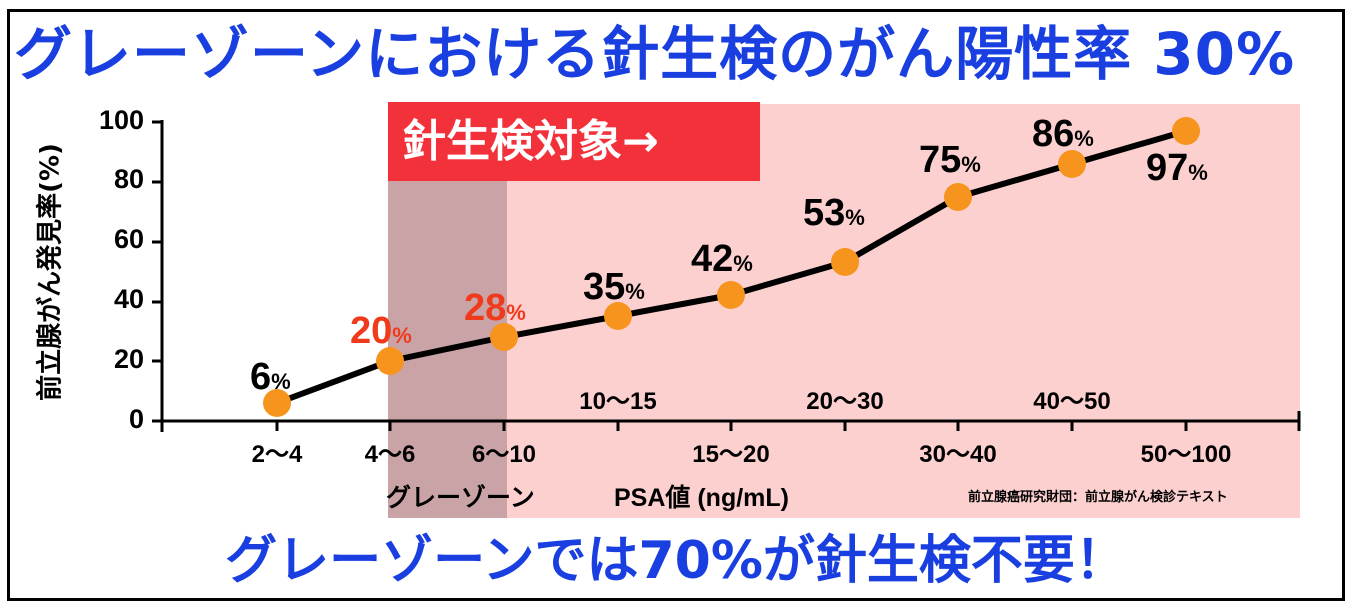 Image resolution: width=1352 pixels, height=608 pixels. What do you see at coordinates (157, 271) in the screenshot?
I see `y-axis-ticks` at bounding box center [157, 271].